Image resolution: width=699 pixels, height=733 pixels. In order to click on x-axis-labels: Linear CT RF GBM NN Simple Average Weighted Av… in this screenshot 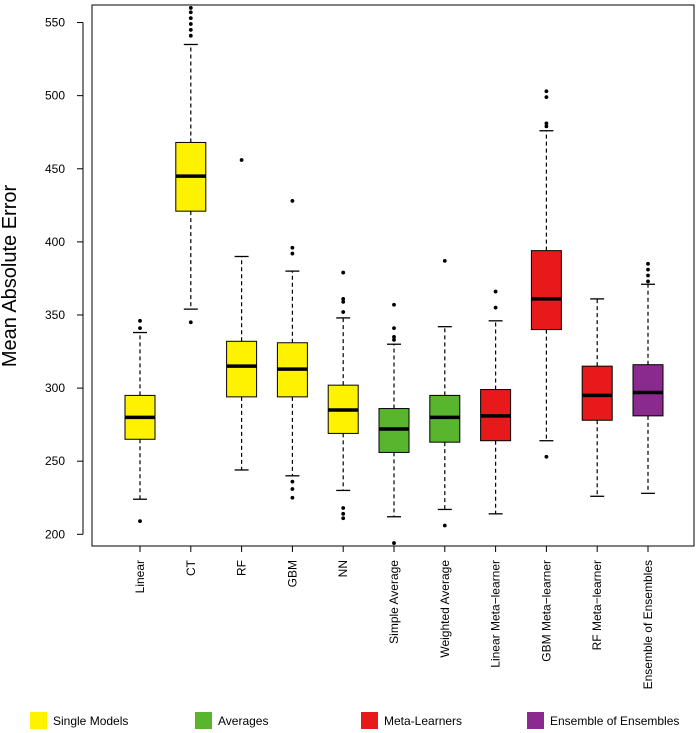, I will do `click(394, 617)`.